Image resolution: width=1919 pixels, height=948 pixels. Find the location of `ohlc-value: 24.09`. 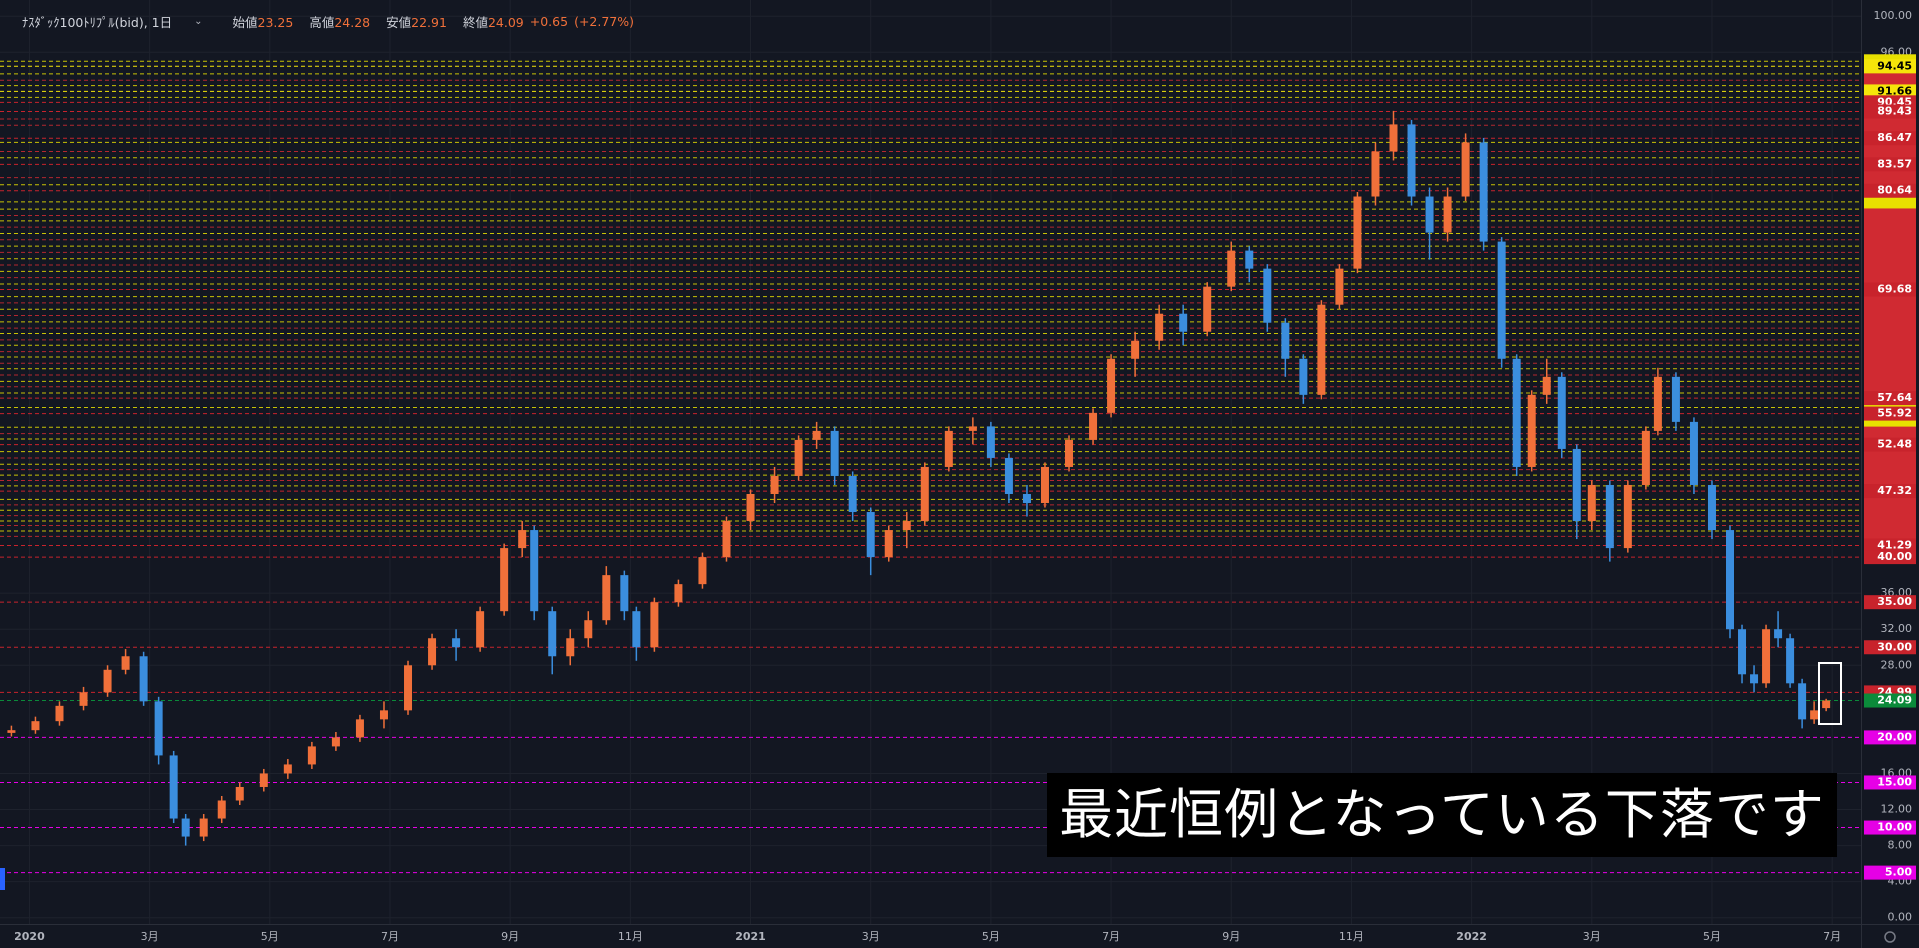

ohlc-value: 24.09 is located at coordinates (505, 22).